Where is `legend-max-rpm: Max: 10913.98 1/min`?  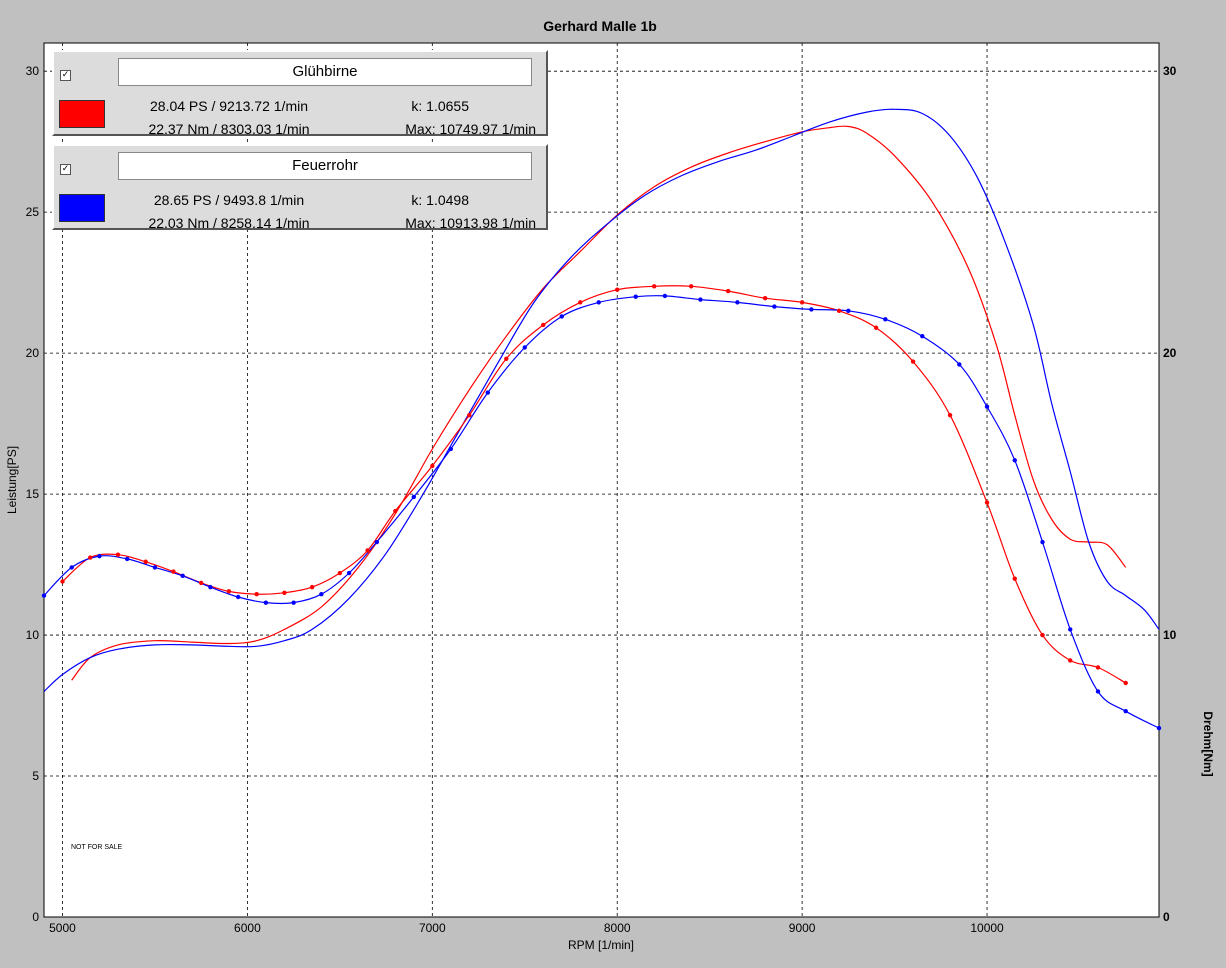 legend-max-rpm: Max: 10913.98 1/min is located at coordinates (470, 223).